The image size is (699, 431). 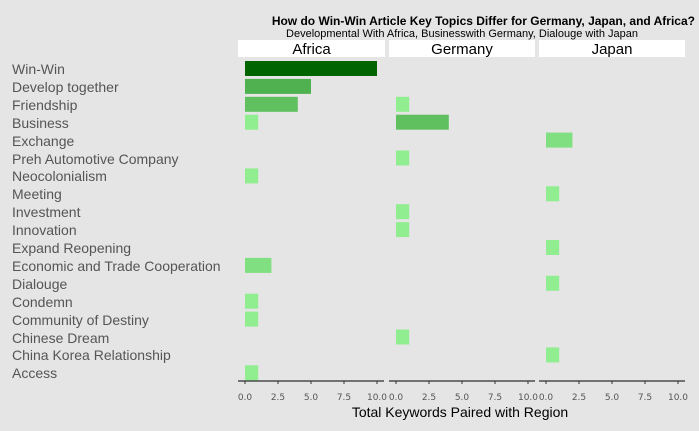 What do you see at coordinates (311, 68) in the screenshot?
I see `bar-africa-win-win` at bounding box center [311, 68].